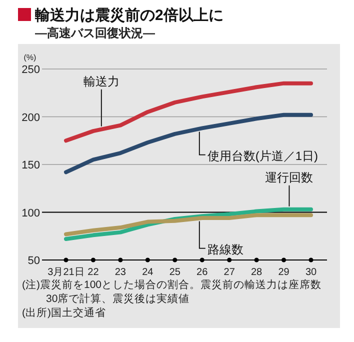  I want to click on text: (注)震災前を100とした場合の割合。震災前の輸送力は座席数30席で計算、震災後は実績値, so click(172, 291).